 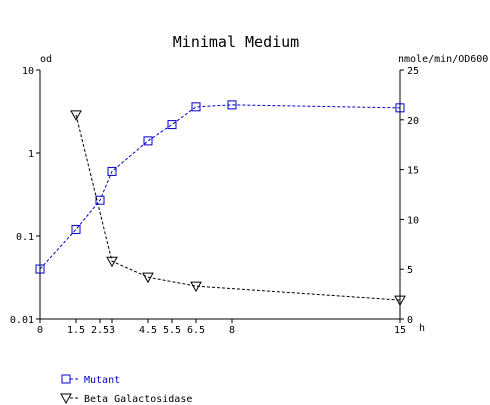 I want to click on x-tick-label: 3, so click(x=112, y=330).